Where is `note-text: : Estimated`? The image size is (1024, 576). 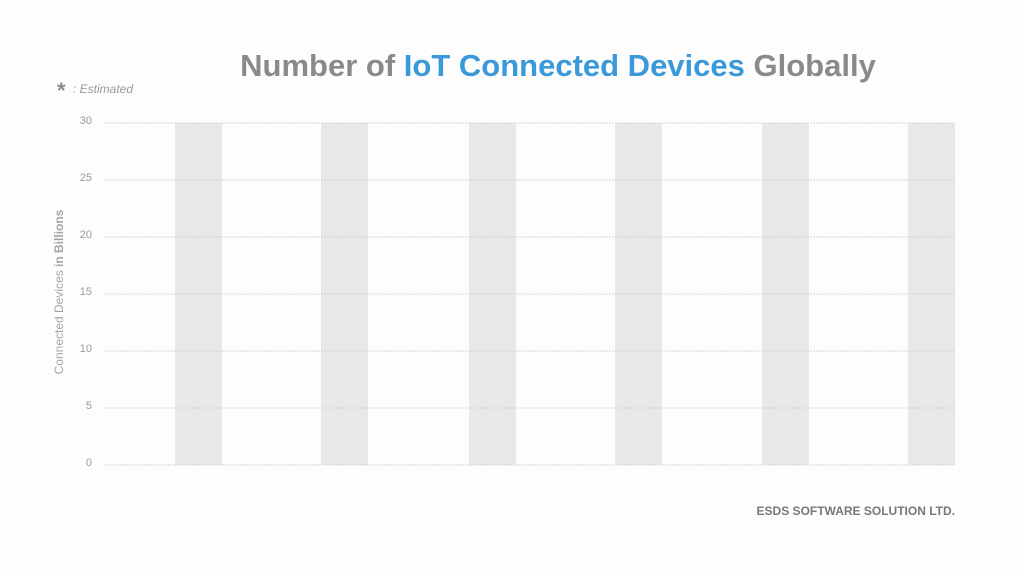
note-text: : Estimated is located at coordinates (103, 89).